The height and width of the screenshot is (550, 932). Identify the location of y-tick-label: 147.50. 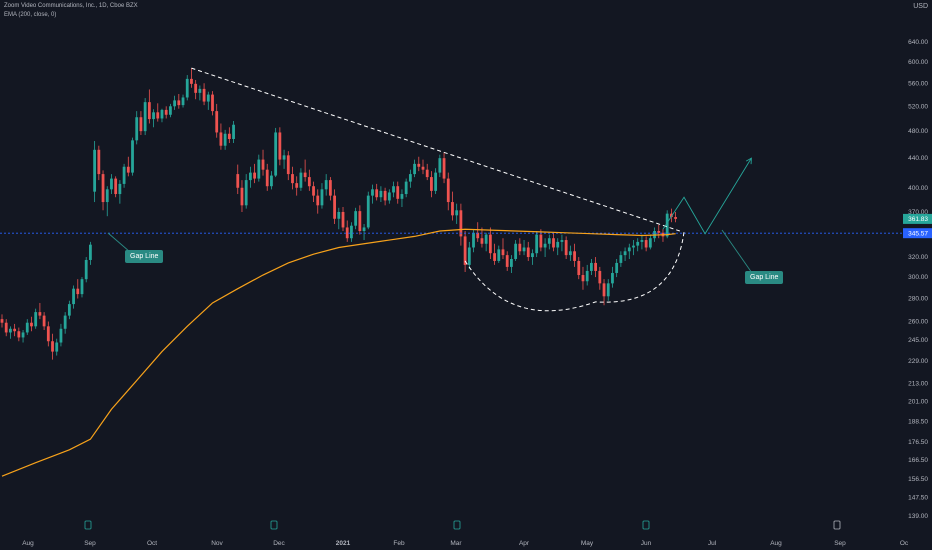
(918, 498).